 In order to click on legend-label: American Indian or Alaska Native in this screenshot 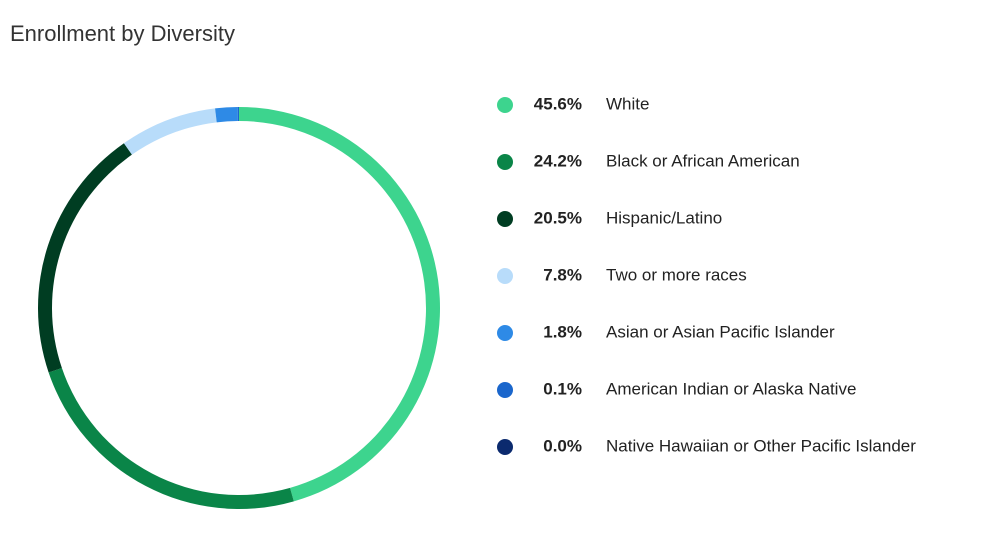, I will do `click(731, 388)`.